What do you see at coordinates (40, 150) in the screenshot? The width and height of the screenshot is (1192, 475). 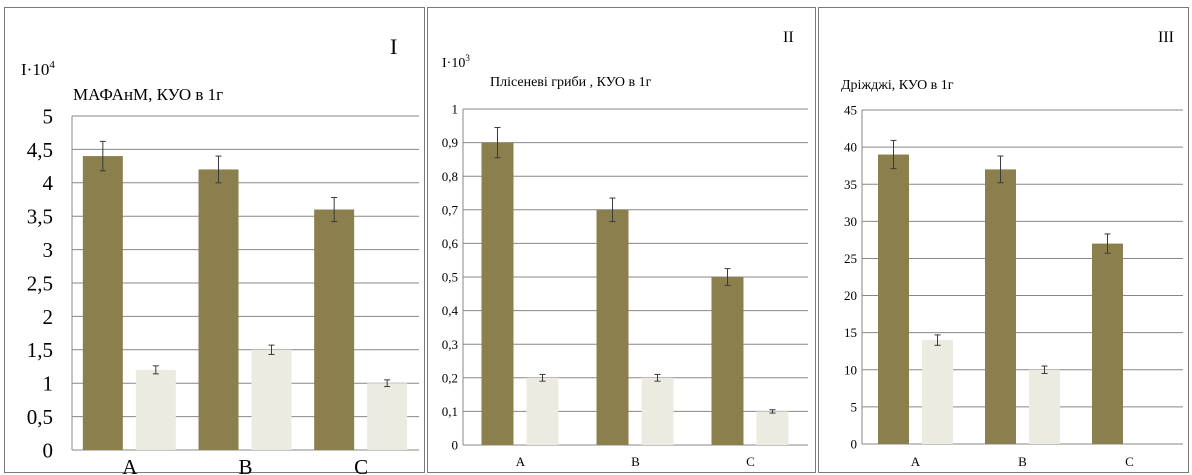 I see `y-tick-label: 4,5` at bounding box center [40, 150].